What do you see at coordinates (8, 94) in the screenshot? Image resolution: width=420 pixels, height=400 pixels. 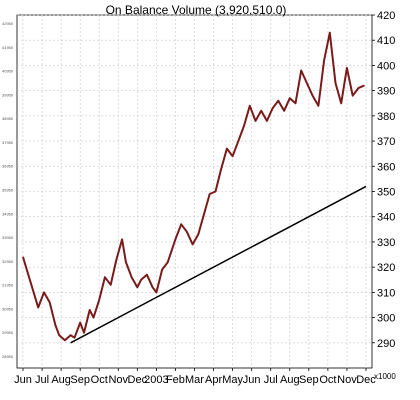 I see `left-scale-label: 39950` at bounding box center [8, 94].